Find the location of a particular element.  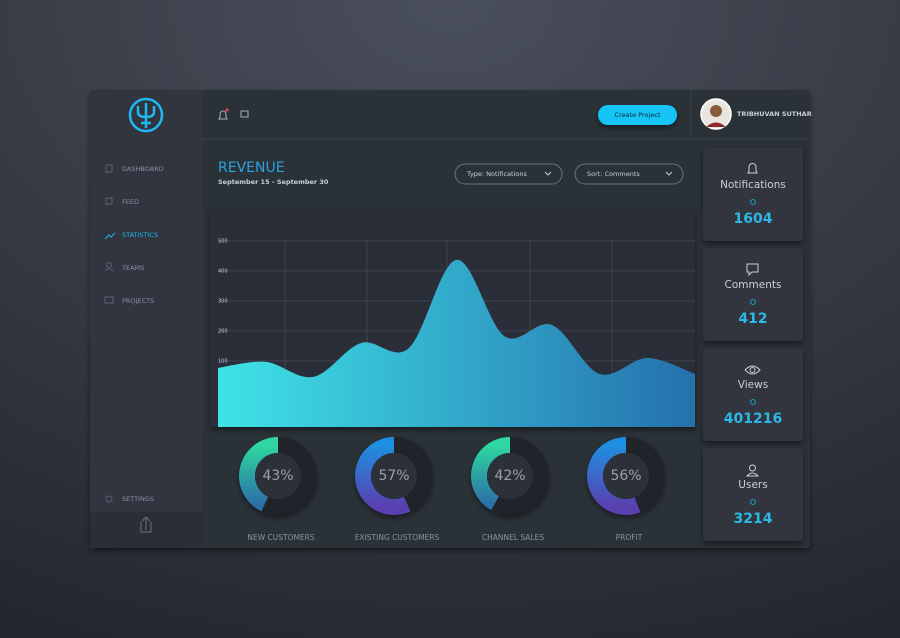

logo is located at coordinates (146, 115).